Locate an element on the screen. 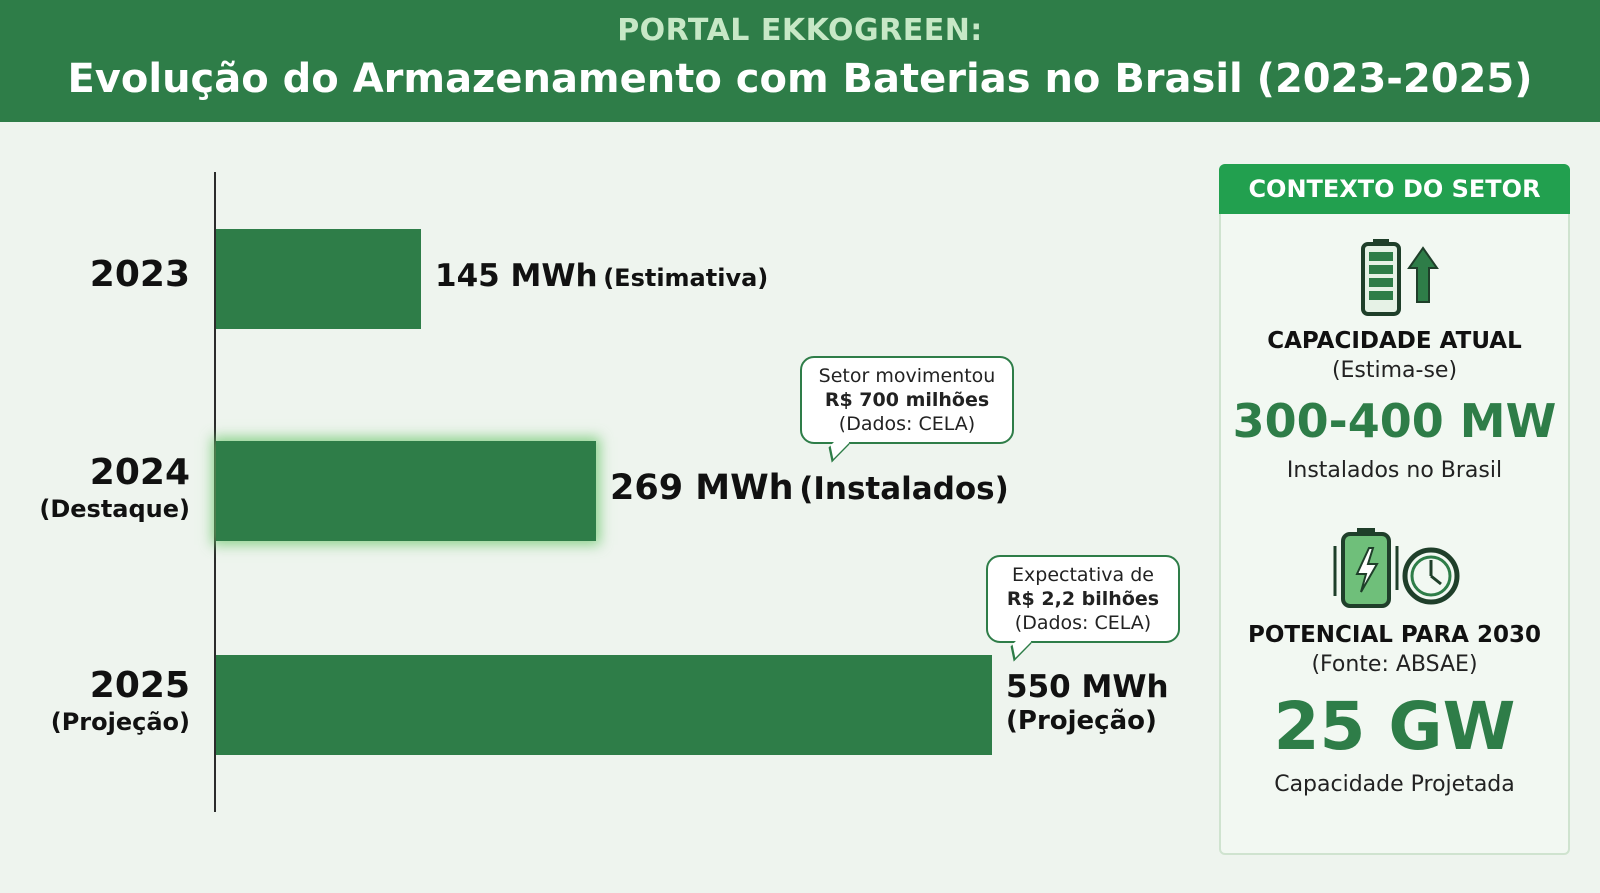 This screenshot has height=893, width=1600. bar-2024 is located at coordinates (406, 491).